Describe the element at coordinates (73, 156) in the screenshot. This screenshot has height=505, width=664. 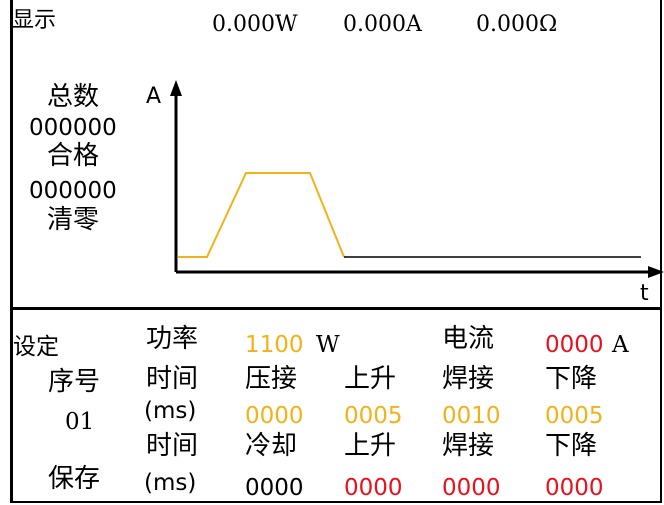
I see `pass-label: 合格` at that location.